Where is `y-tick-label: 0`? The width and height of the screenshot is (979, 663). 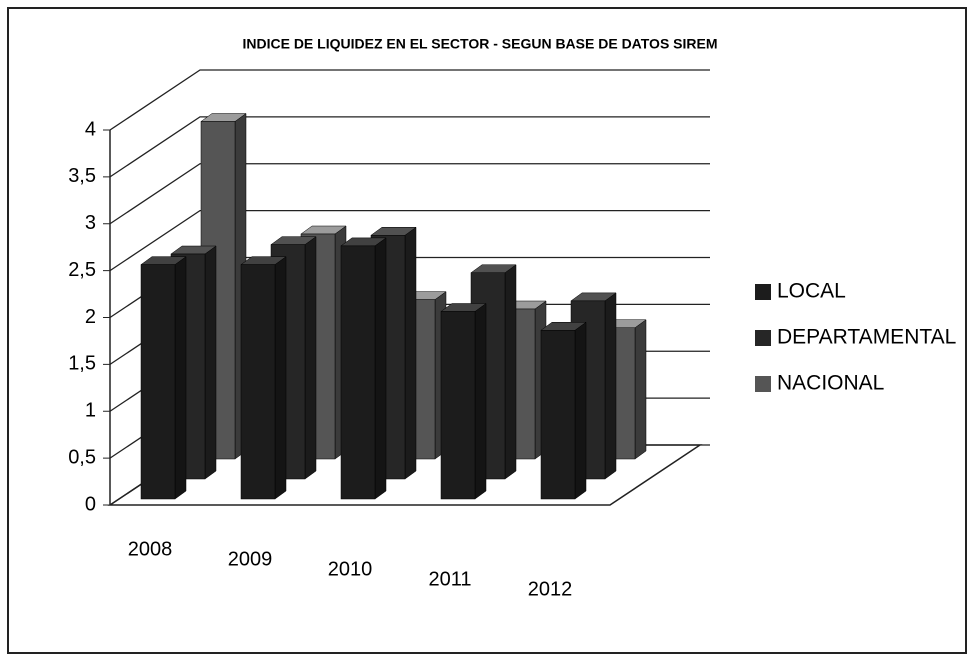
y-tick-label: 0 is located at coordinates (90, 504).